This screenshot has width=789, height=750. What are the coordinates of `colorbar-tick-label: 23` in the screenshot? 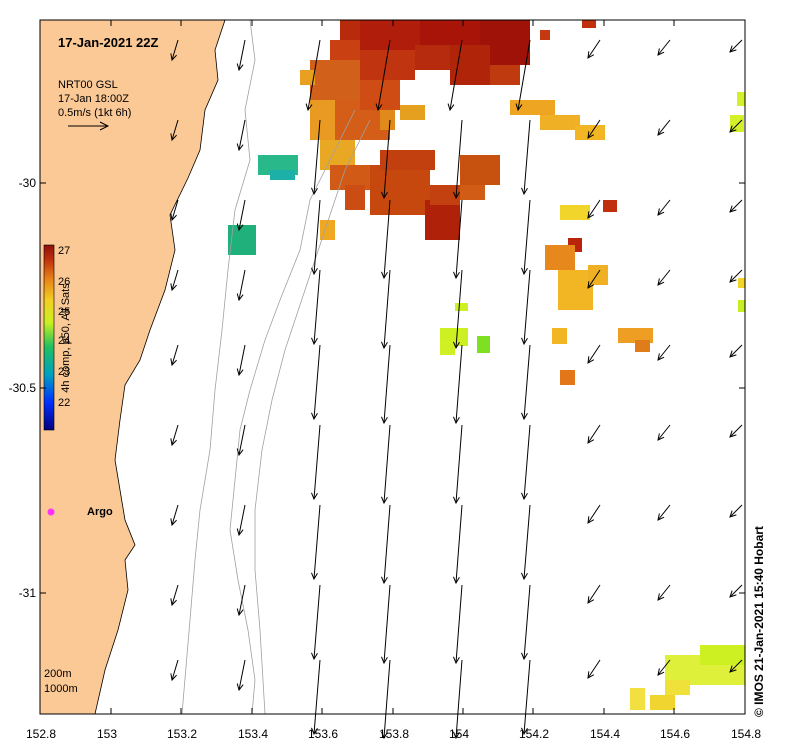 It's located at (64, 372).